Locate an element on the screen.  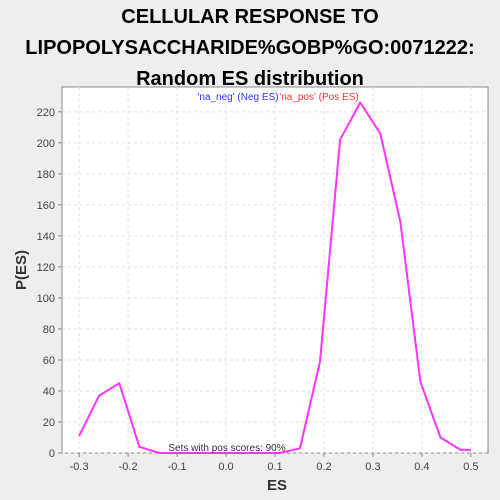
y-tick-label: 140 is located at coordinates (46, 237).